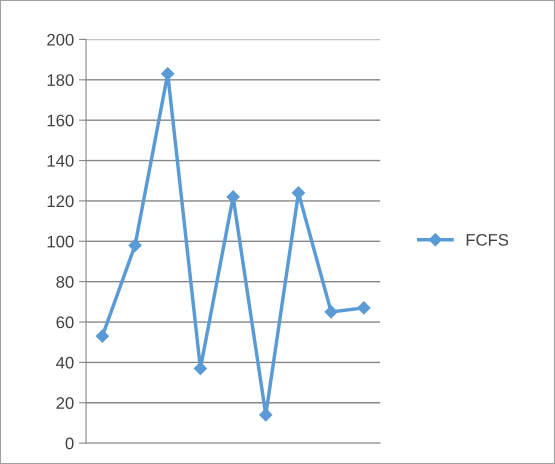  Describe the element at coordinates (61, 120) in the screenshot. I see `y-tick-label: 160` at that location.